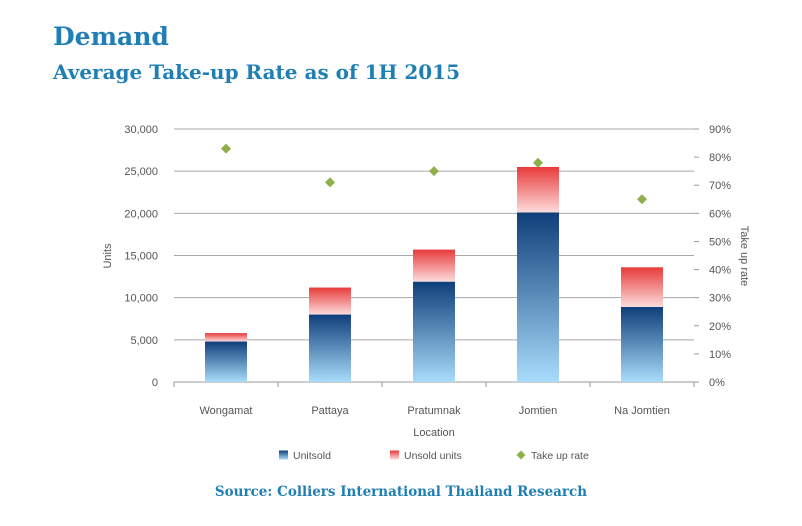 This screenshot has width=802, height=526. What do you see at coordinates (720, 242) in the screenshot?
I see `y2-tick-label: 50%` at bounding box center [720, 242].